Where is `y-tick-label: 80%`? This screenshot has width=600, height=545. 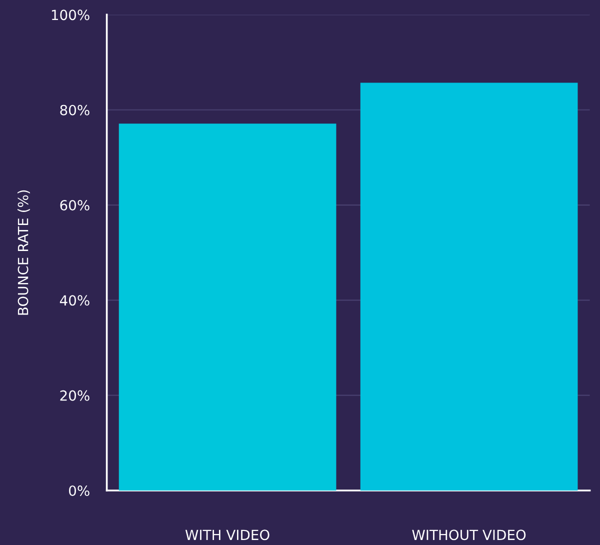
y-tick-label: 80% is located at coordinates (75, 110).